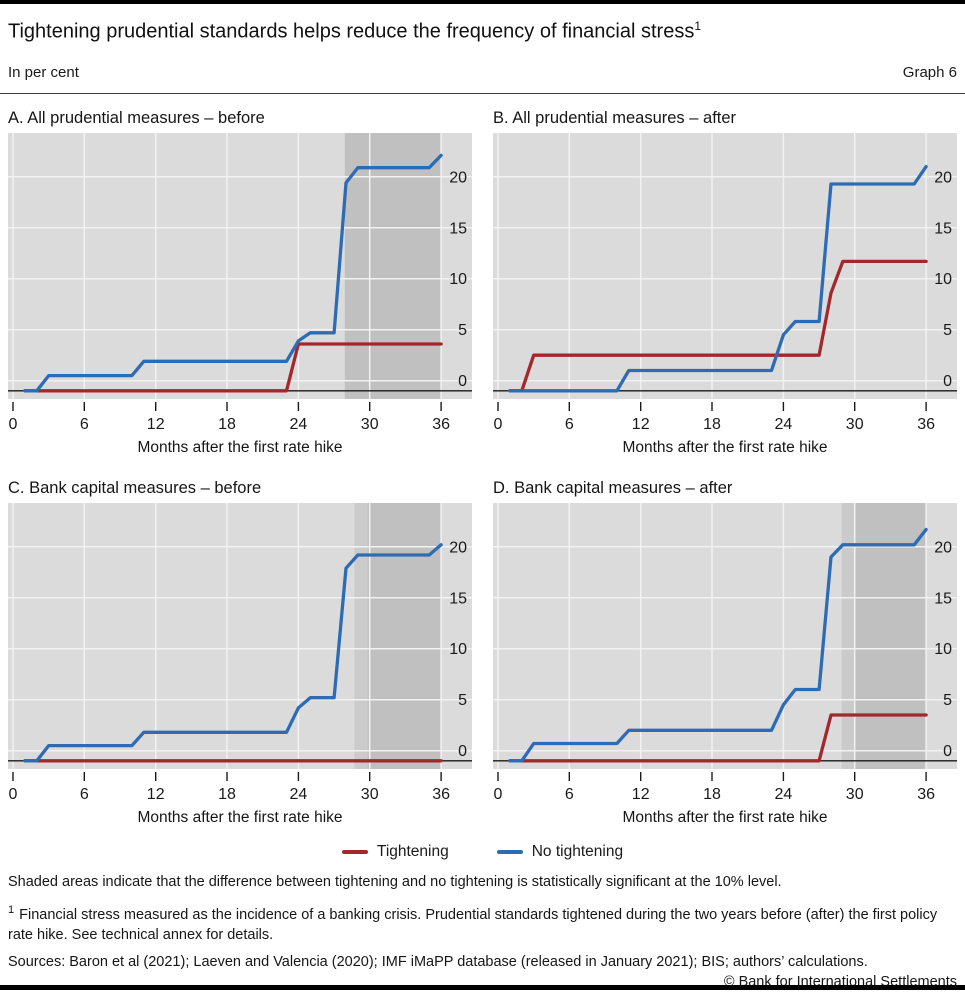  Describe the element at coordinates (240, 447) in the screenshot. I see `panel-a-x-axis-title: Months after the first rate hike` at that location.